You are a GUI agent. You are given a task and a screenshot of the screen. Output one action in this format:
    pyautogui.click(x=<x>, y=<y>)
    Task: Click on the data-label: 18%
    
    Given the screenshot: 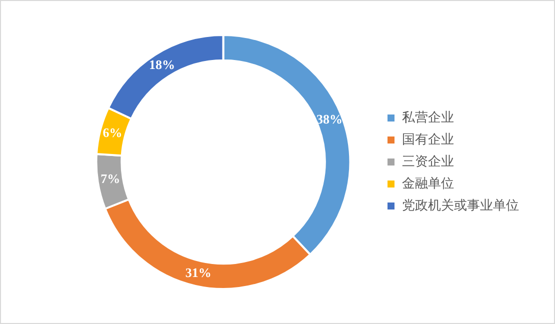 What is the action you would take?
    pyautogui.click(x=162, y=64)
    